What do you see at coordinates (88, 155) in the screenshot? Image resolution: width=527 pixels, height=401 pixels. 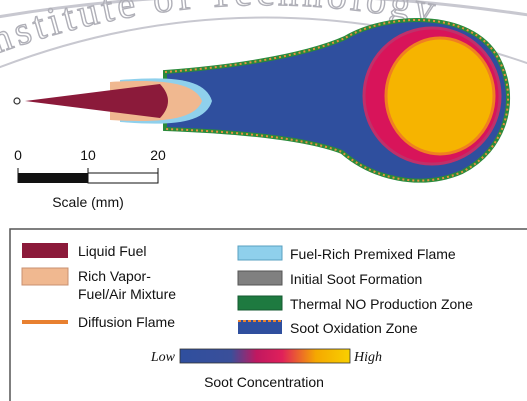 I see `scale-tick: 10` at bounding box center [88, 155].